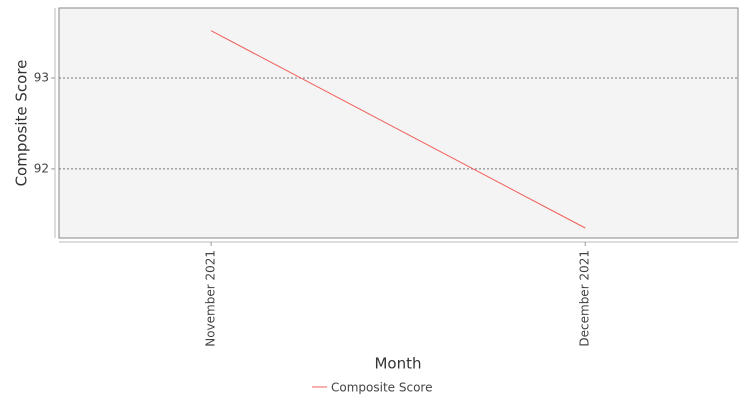 This screenshot has height=400, width=750. I want to click on x-tick-label: December 2021, so click(585, 298).